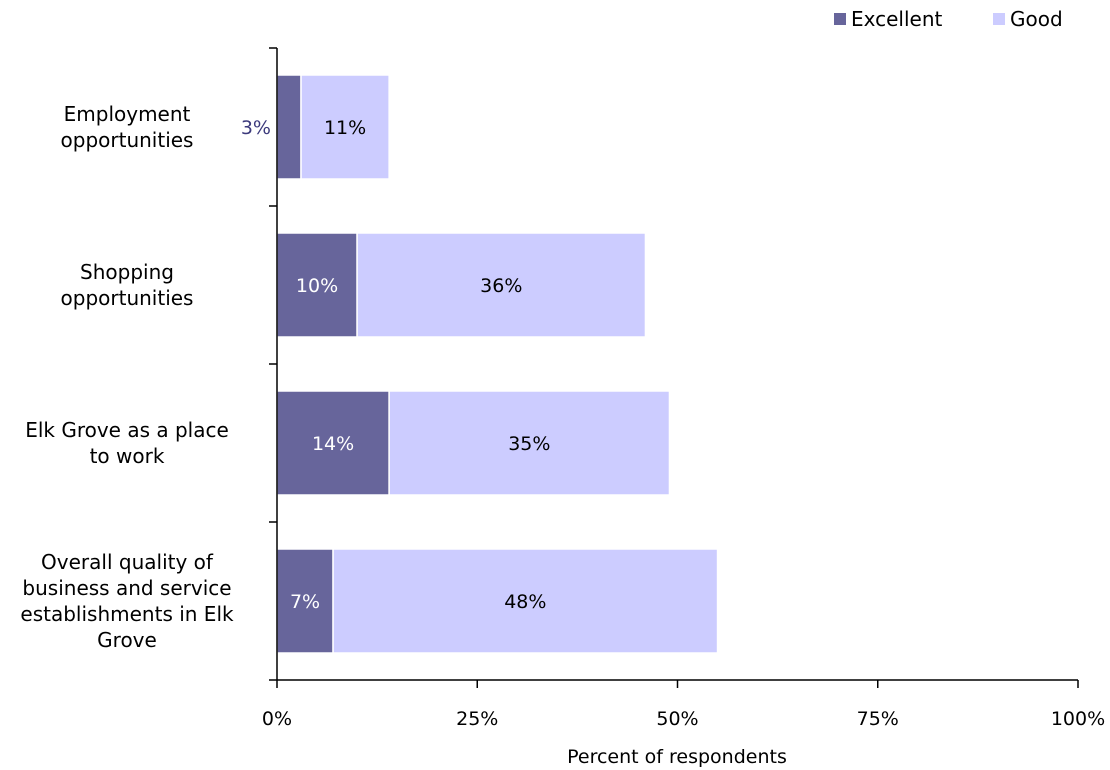 The width and height of the screenshot is (1110, 770). Describe the element at coordinates (999, 19) in the screenshot. I see `legend-swatch-good` at that location.